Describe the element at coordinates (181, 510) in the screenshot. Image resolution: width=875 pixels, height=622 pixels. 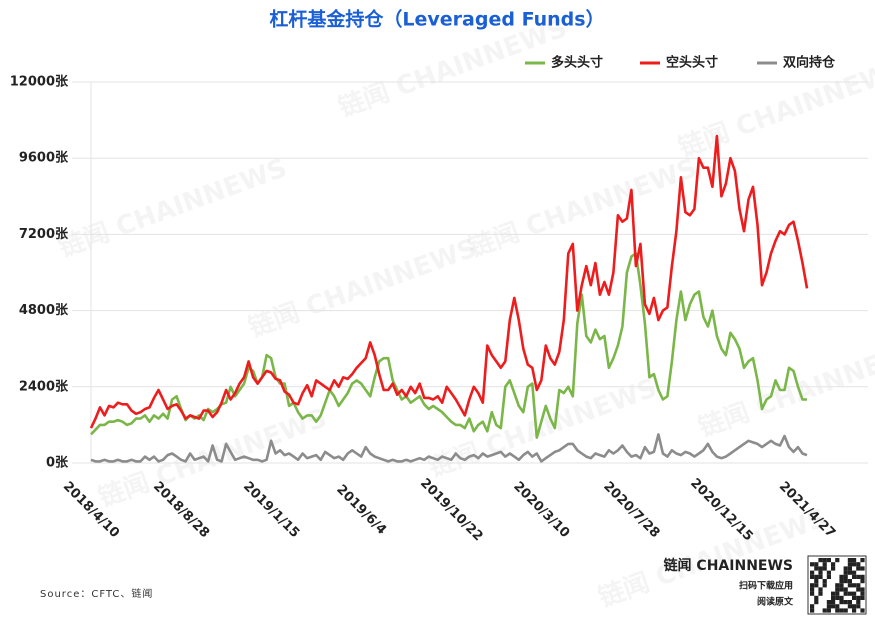
I see `x-tick-label: 2018/8/28` at that location.